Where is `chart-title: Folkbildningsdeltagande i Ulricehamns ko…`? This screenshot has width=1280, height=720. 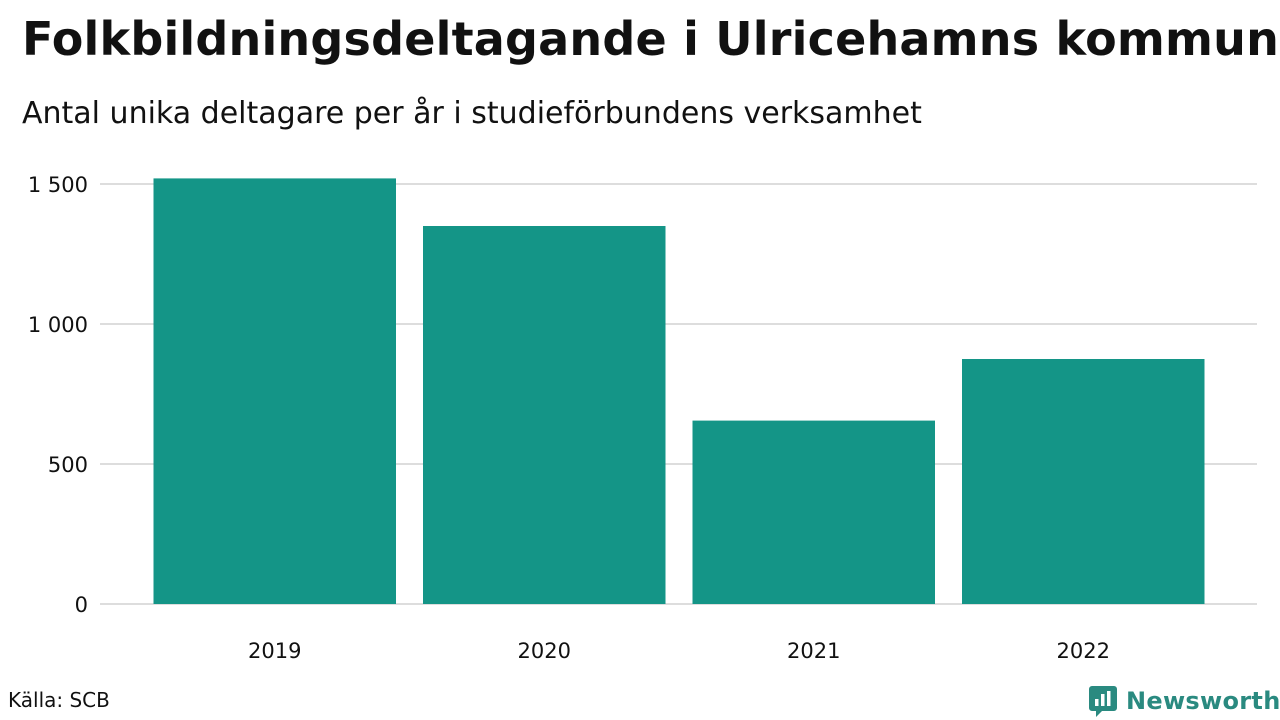 chart-title: Folkbildningsdeltagande i Ulricehamns ko… is located at coordinates (651, 39).